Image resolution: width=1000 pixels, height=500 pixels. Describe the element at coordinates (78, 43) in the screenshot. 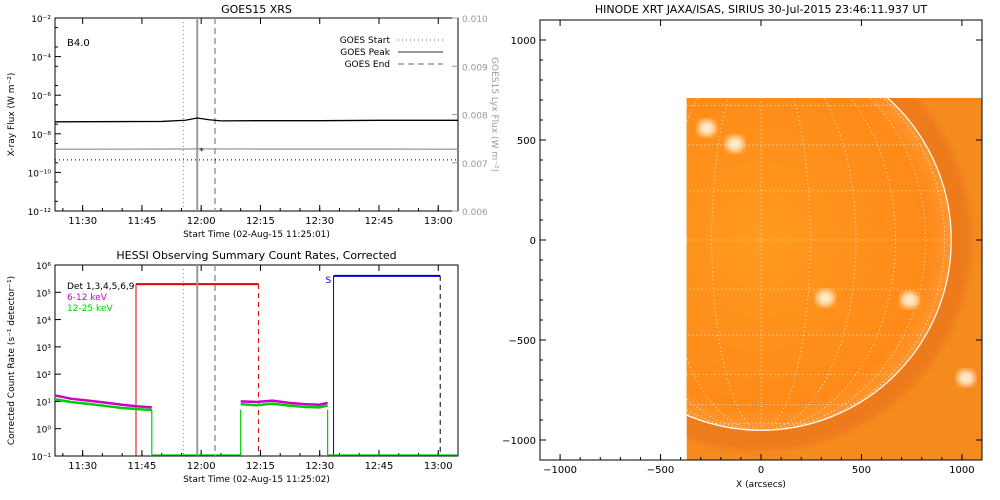

I see `goes-annotation: B4.0` at that location.